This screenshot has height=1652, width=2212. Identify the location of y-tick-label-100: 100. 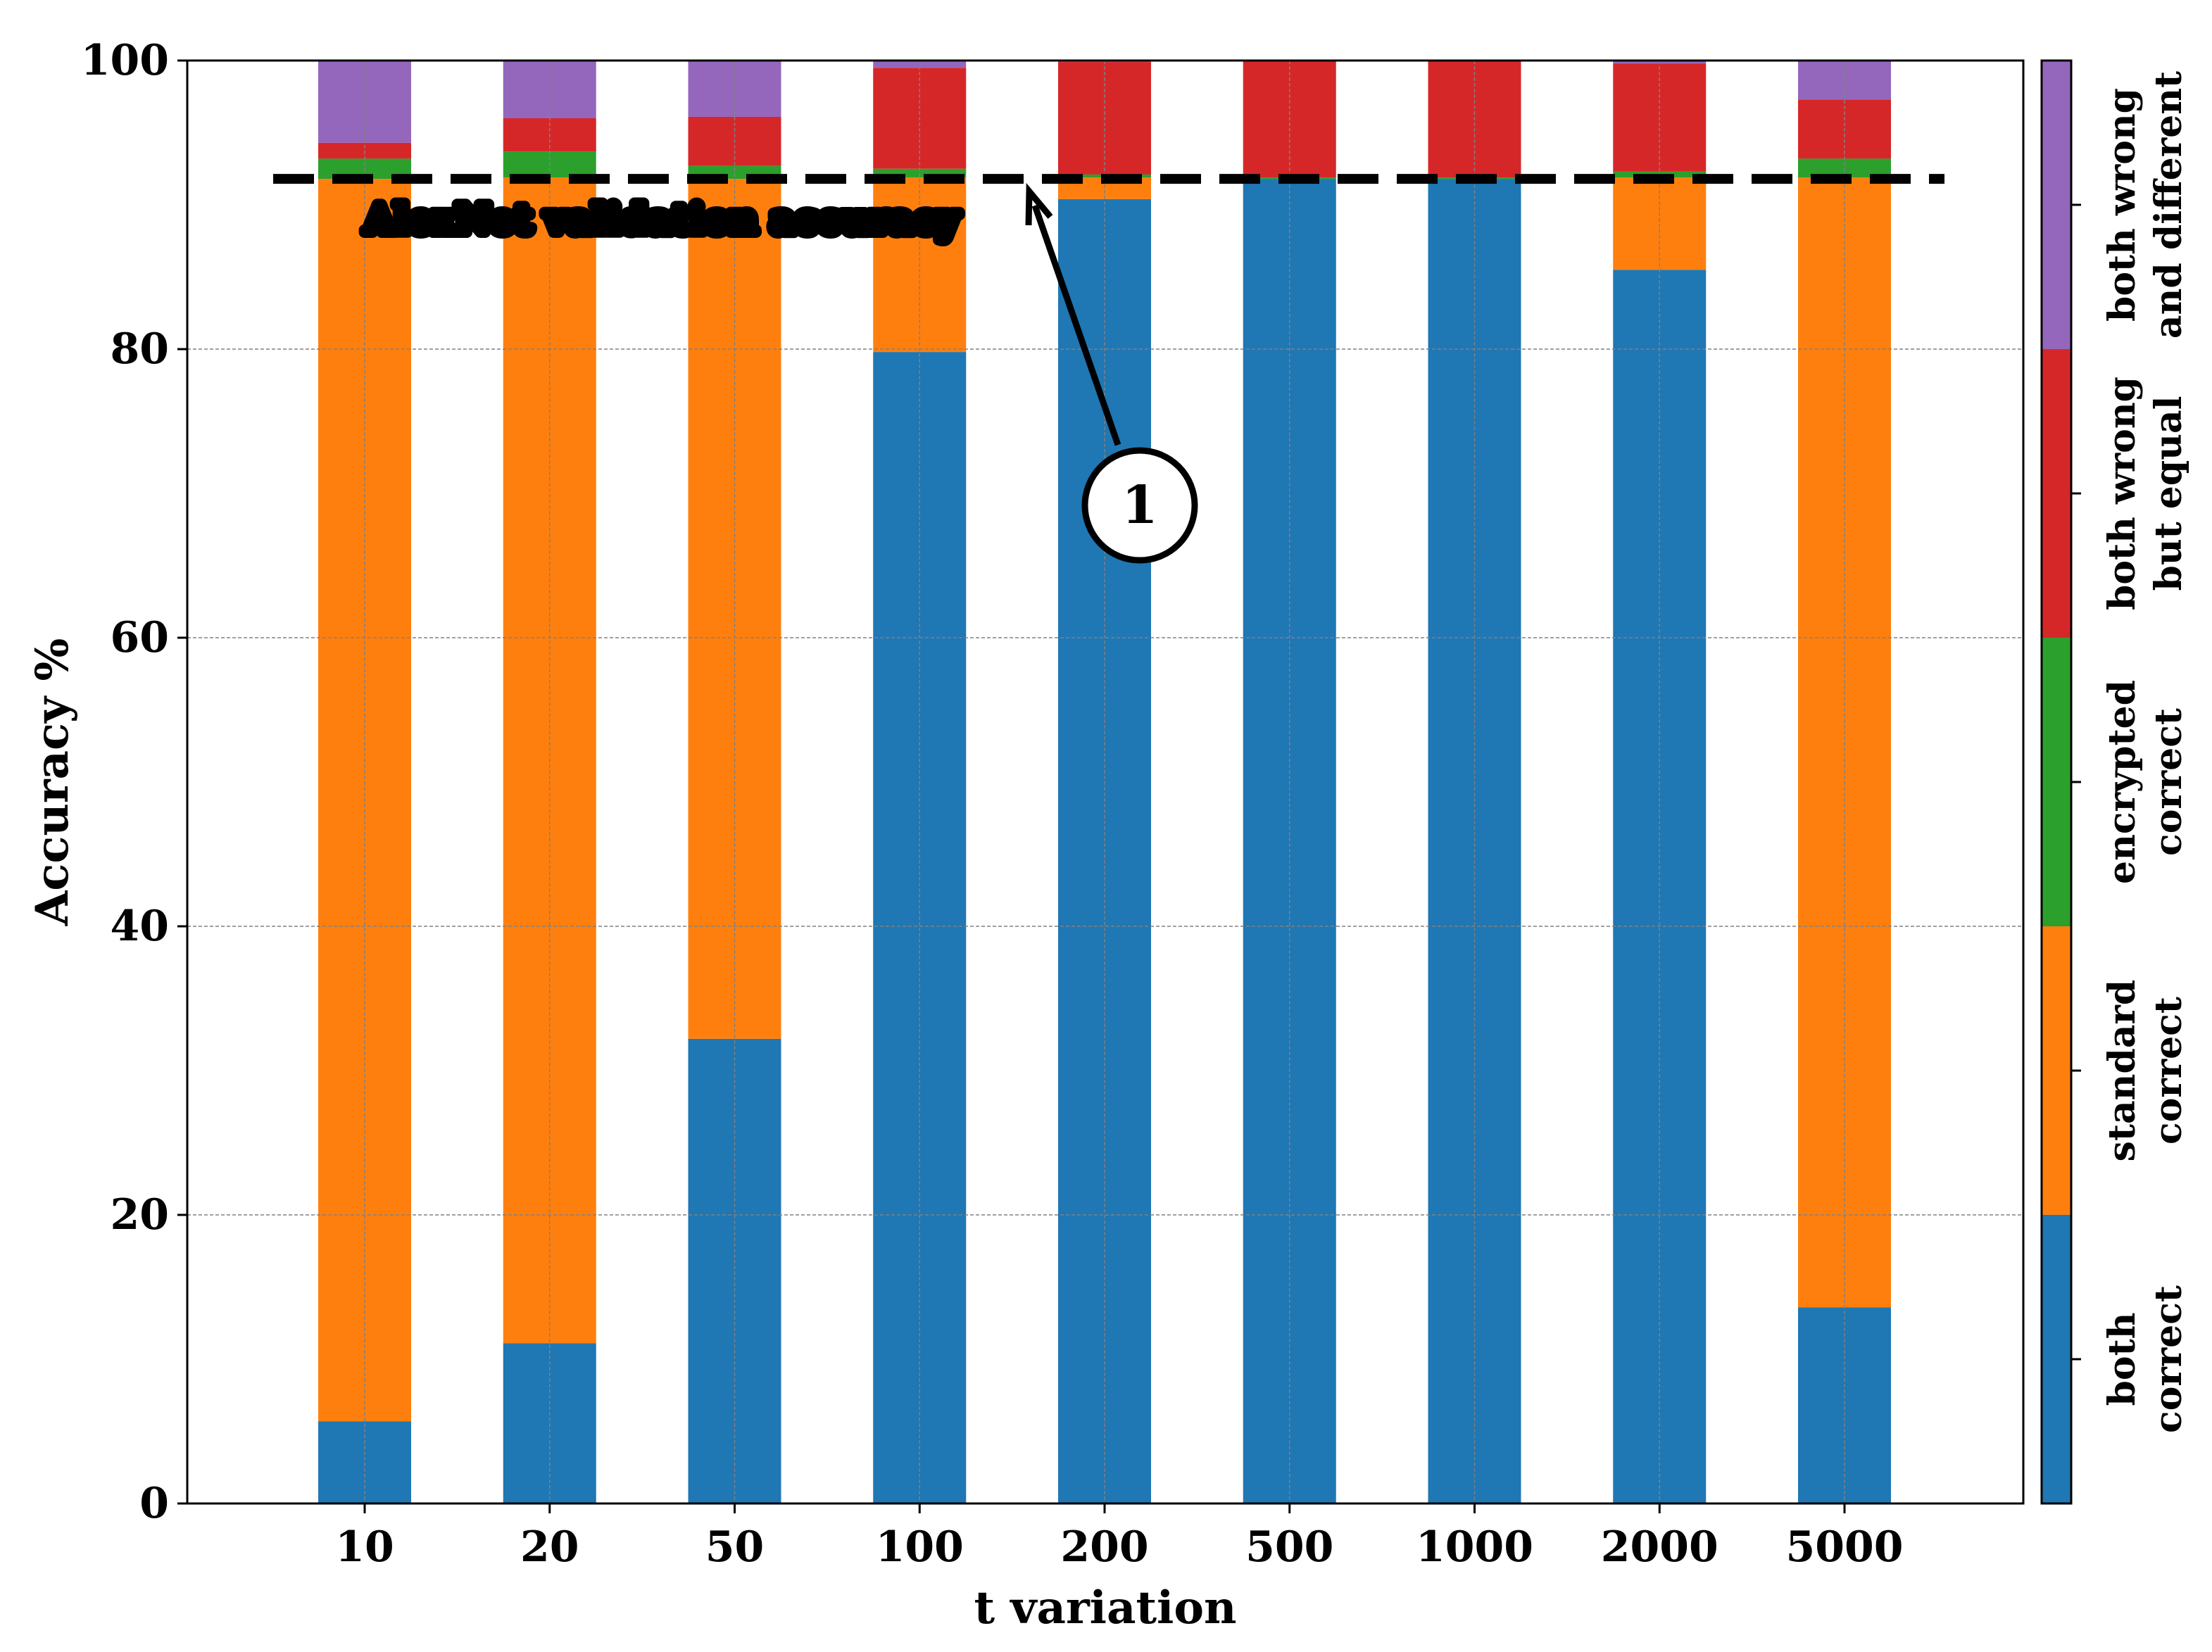
(125, 60).